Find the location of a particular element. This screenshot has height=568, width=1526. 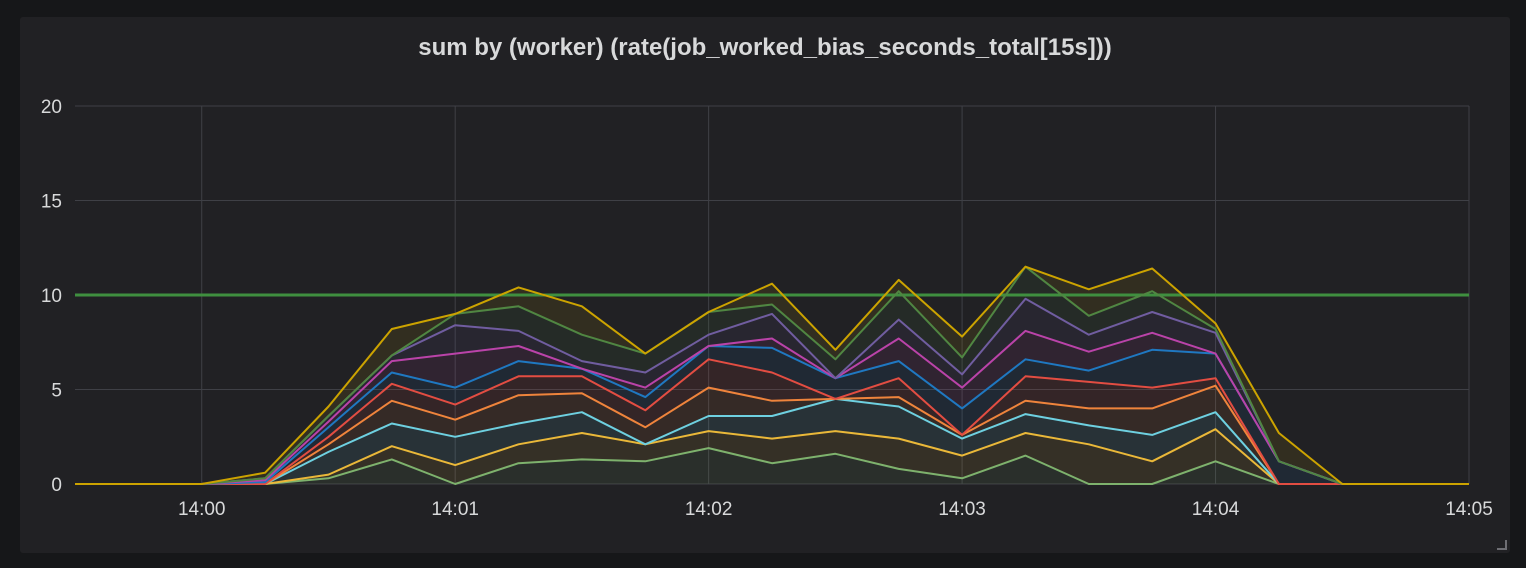

y-tick-label: 20 is located at coordinates (51, 107).